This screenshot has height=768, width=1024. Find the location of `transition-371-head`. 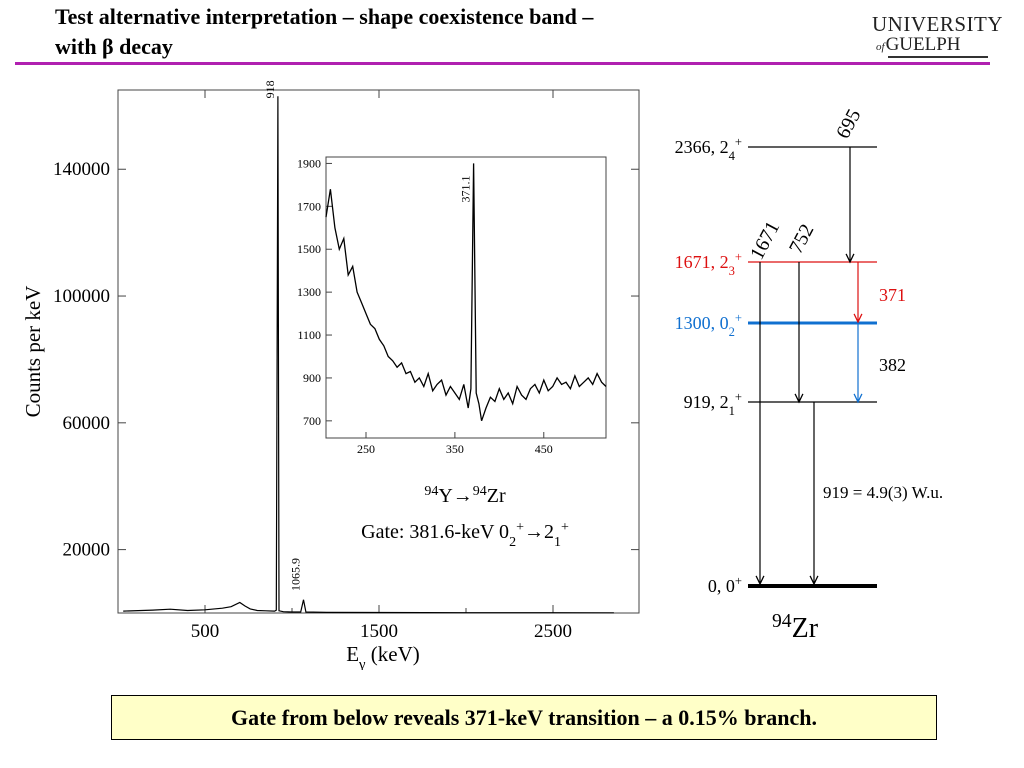

transition-371-head is located at coordinates (858, 318).